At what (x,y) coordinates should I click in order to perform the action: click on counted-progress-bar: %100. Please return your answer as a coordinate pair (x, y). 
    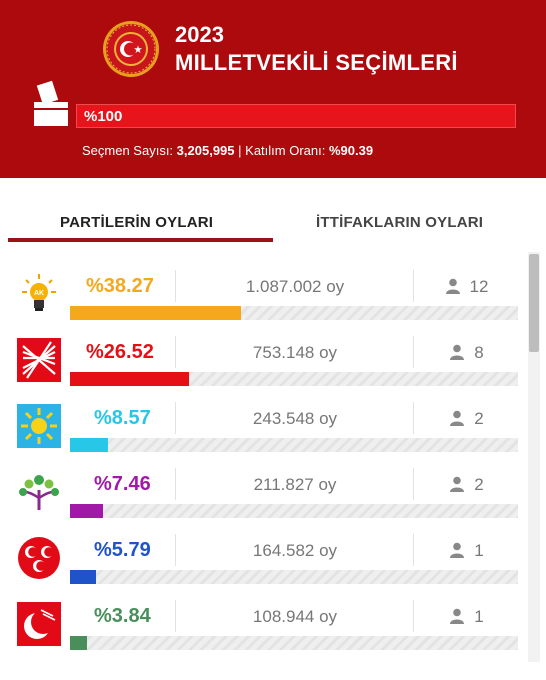
    Looking at the image, I should click on (296, 116).